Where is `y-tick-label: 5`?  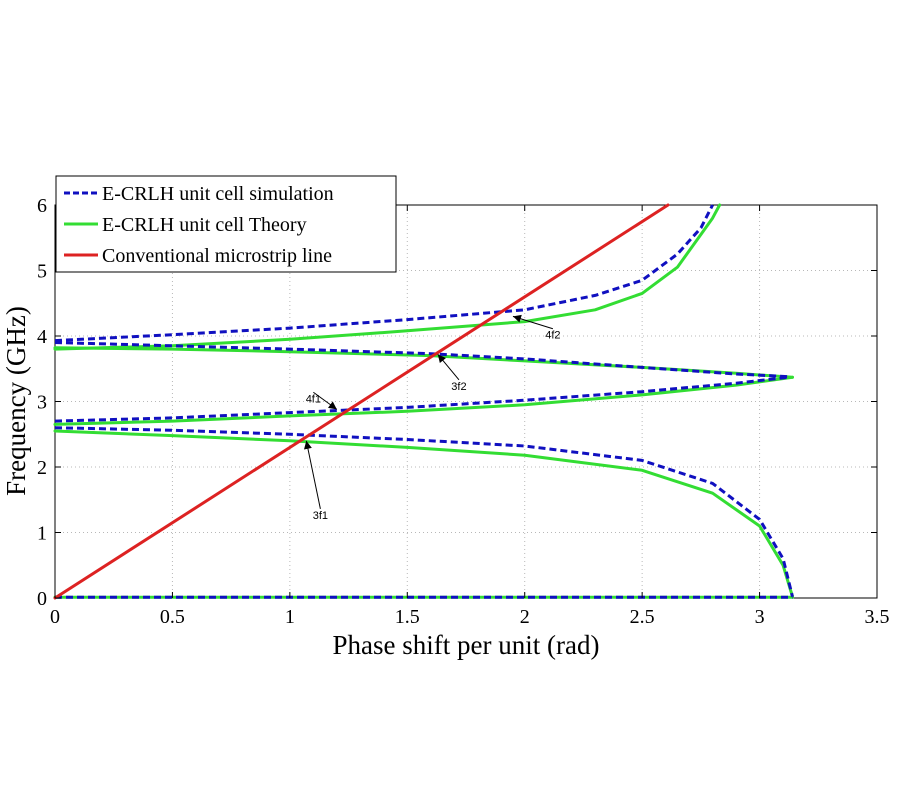 y-tick-label: 5 is located at coordinates (42, 272).